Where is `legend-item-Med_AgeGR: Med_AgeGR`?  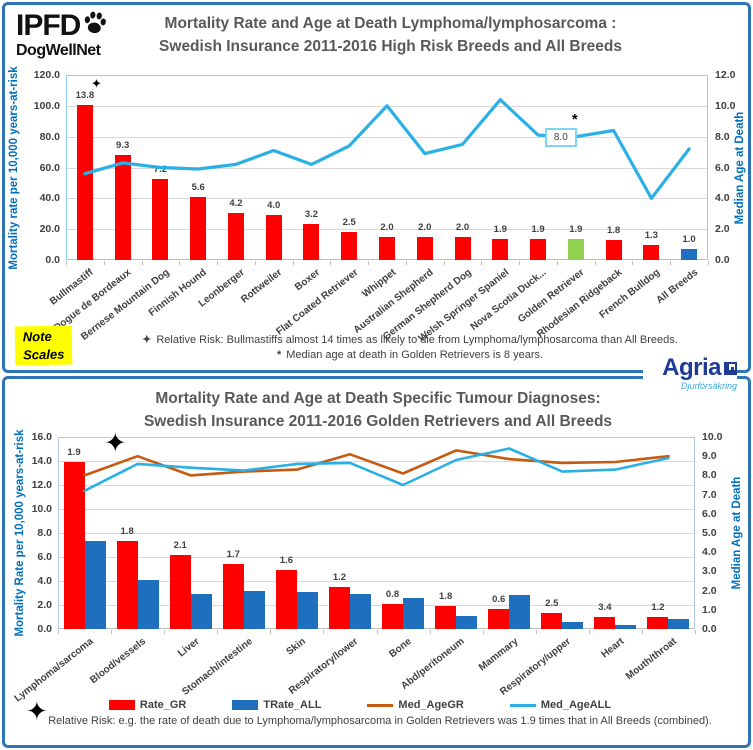 legend-item-Med_AgeGR: Med_AgeGR is located at coordinates (415, 705).